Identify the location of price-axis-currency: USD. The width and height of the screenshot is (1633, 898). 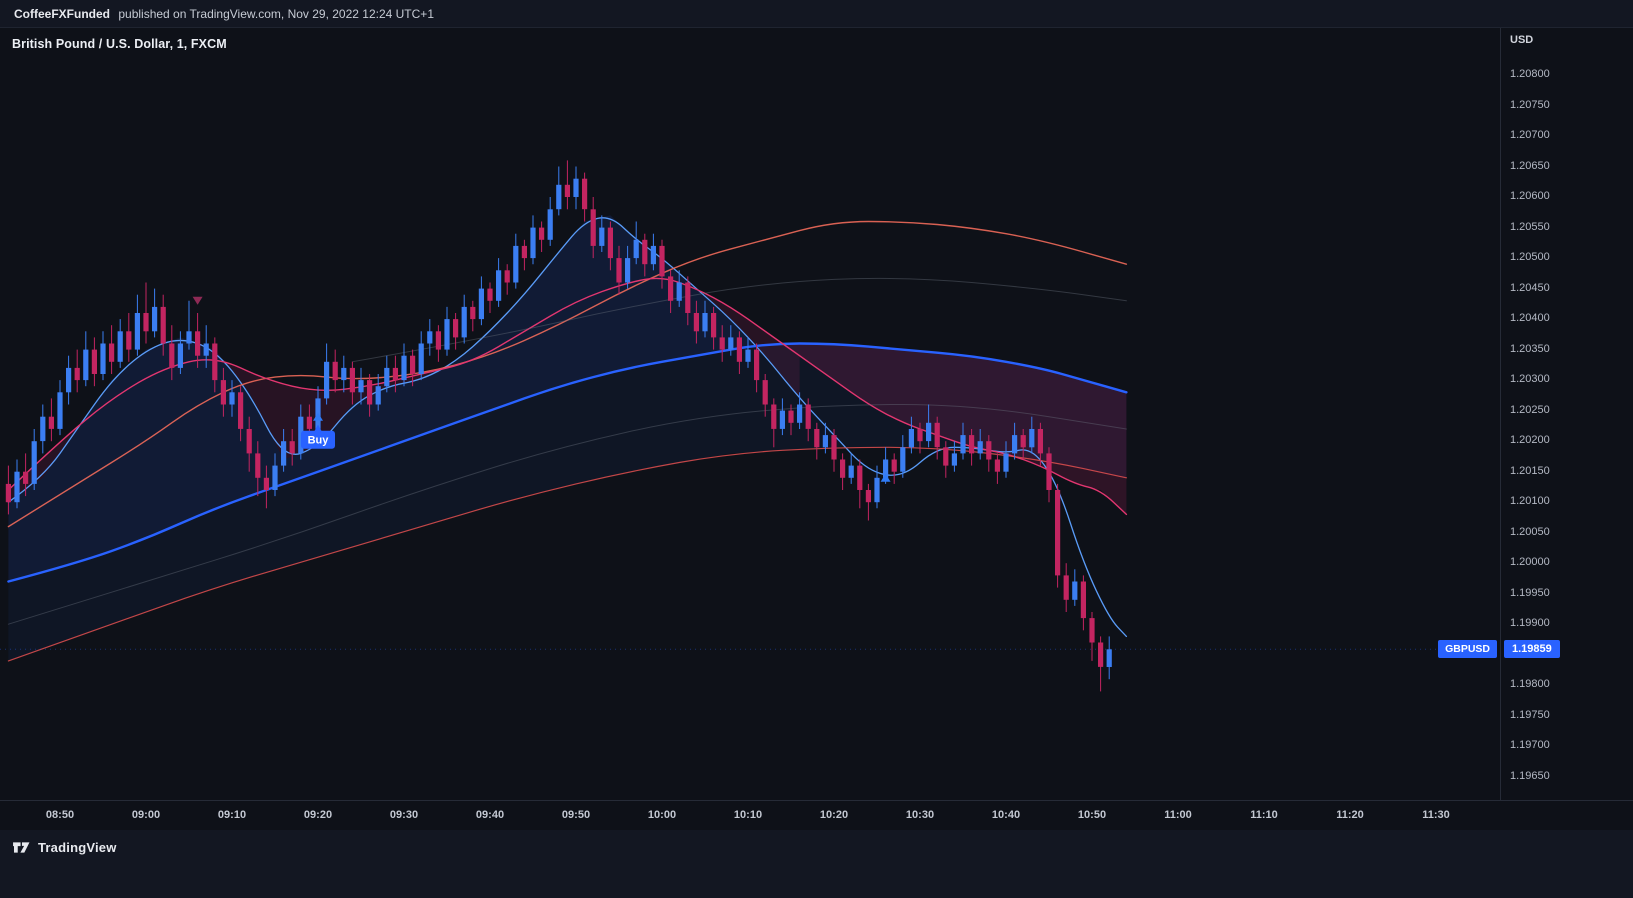
(1522, 40).